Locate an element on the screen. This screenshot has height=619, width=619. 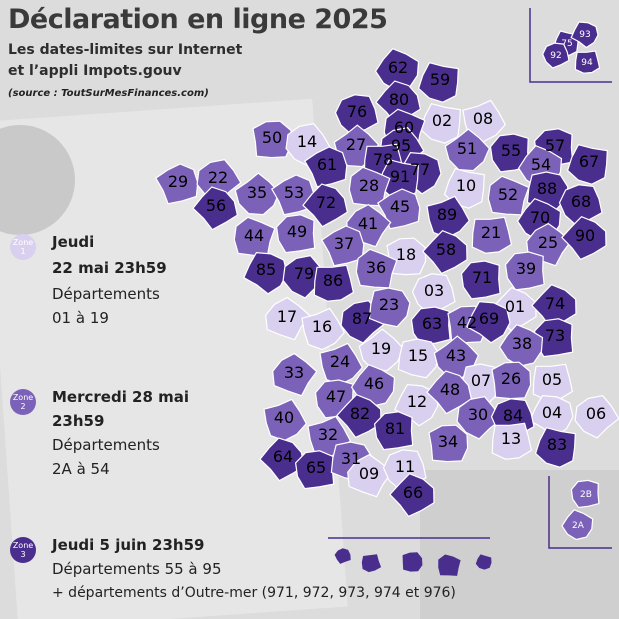
departement-40-shape is located at coordinates (285, 420).